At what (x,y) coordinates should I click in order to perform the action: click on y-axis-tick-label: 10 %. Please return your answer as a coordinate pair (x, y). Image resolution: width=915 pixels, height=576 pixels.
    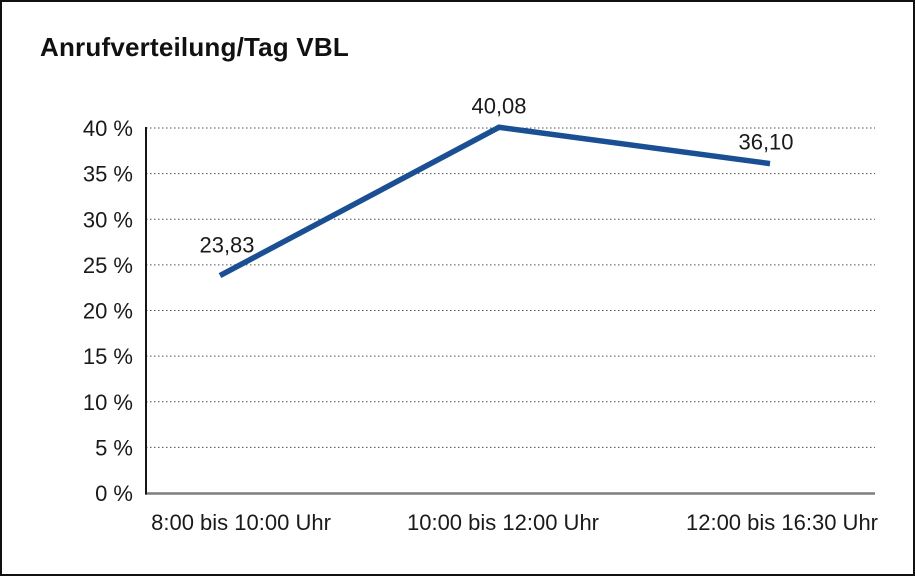
    Looking at the image, I should click on (108, 402).